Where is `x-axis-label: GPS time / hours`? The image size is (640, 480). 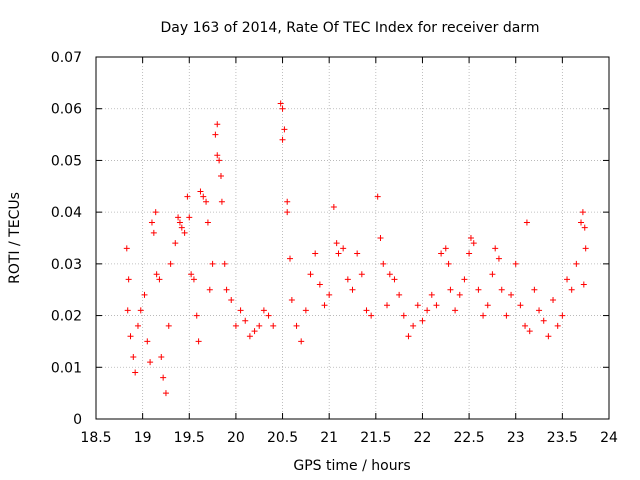 x-axis-label: GPS time / hours is located at coordinates (351, 466).